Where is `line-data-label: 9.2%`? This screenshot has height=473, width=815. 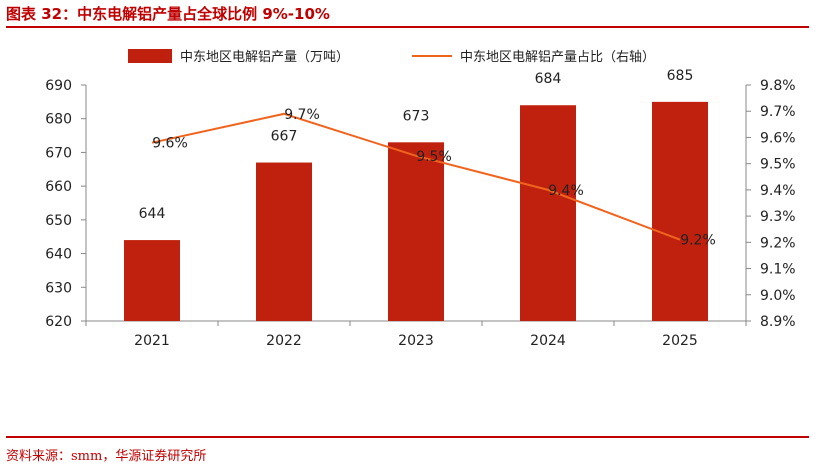
line-data-label: 9.2% is located at coordinates (698, 241).